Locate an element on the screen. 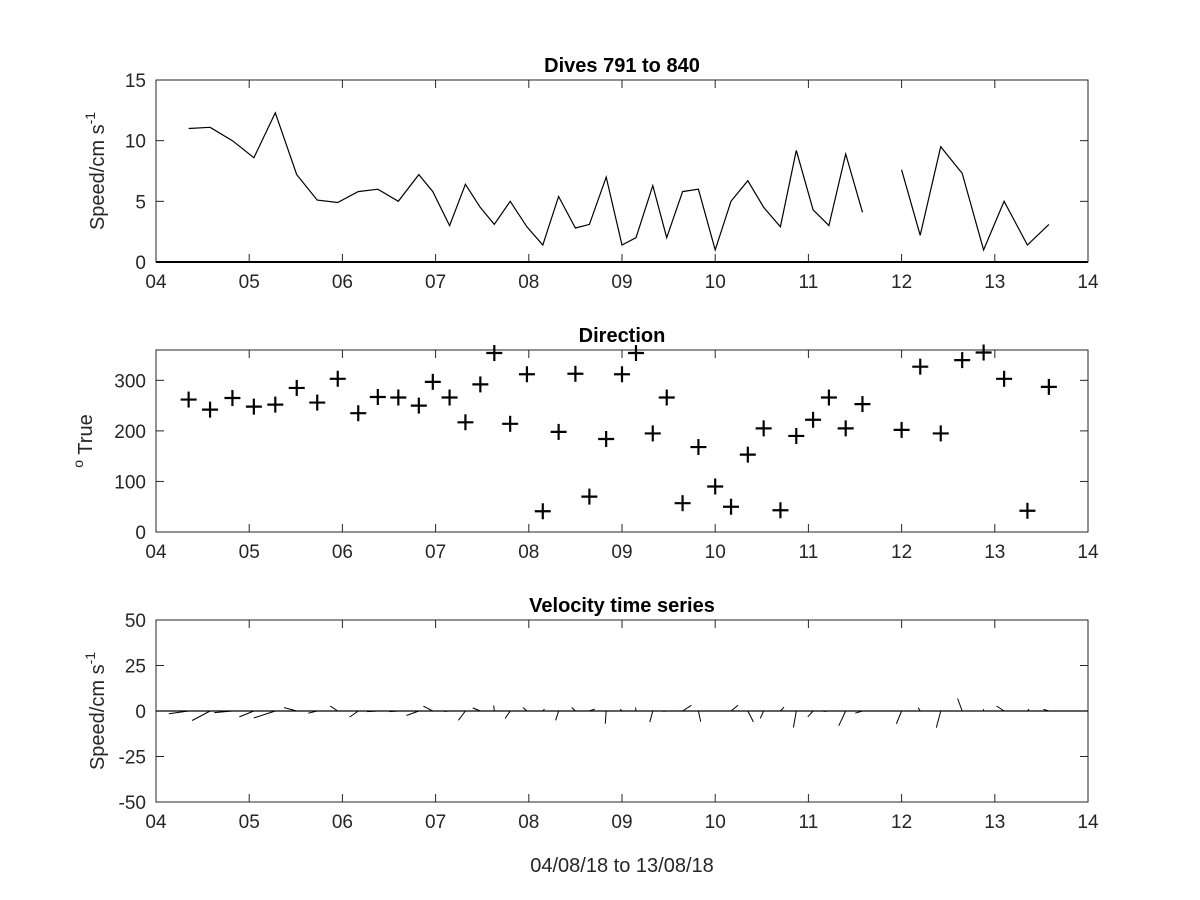 This screenshot has height=900, width=1200. velocity-x-tick-label: 04 is located at coordinates (156, 822).